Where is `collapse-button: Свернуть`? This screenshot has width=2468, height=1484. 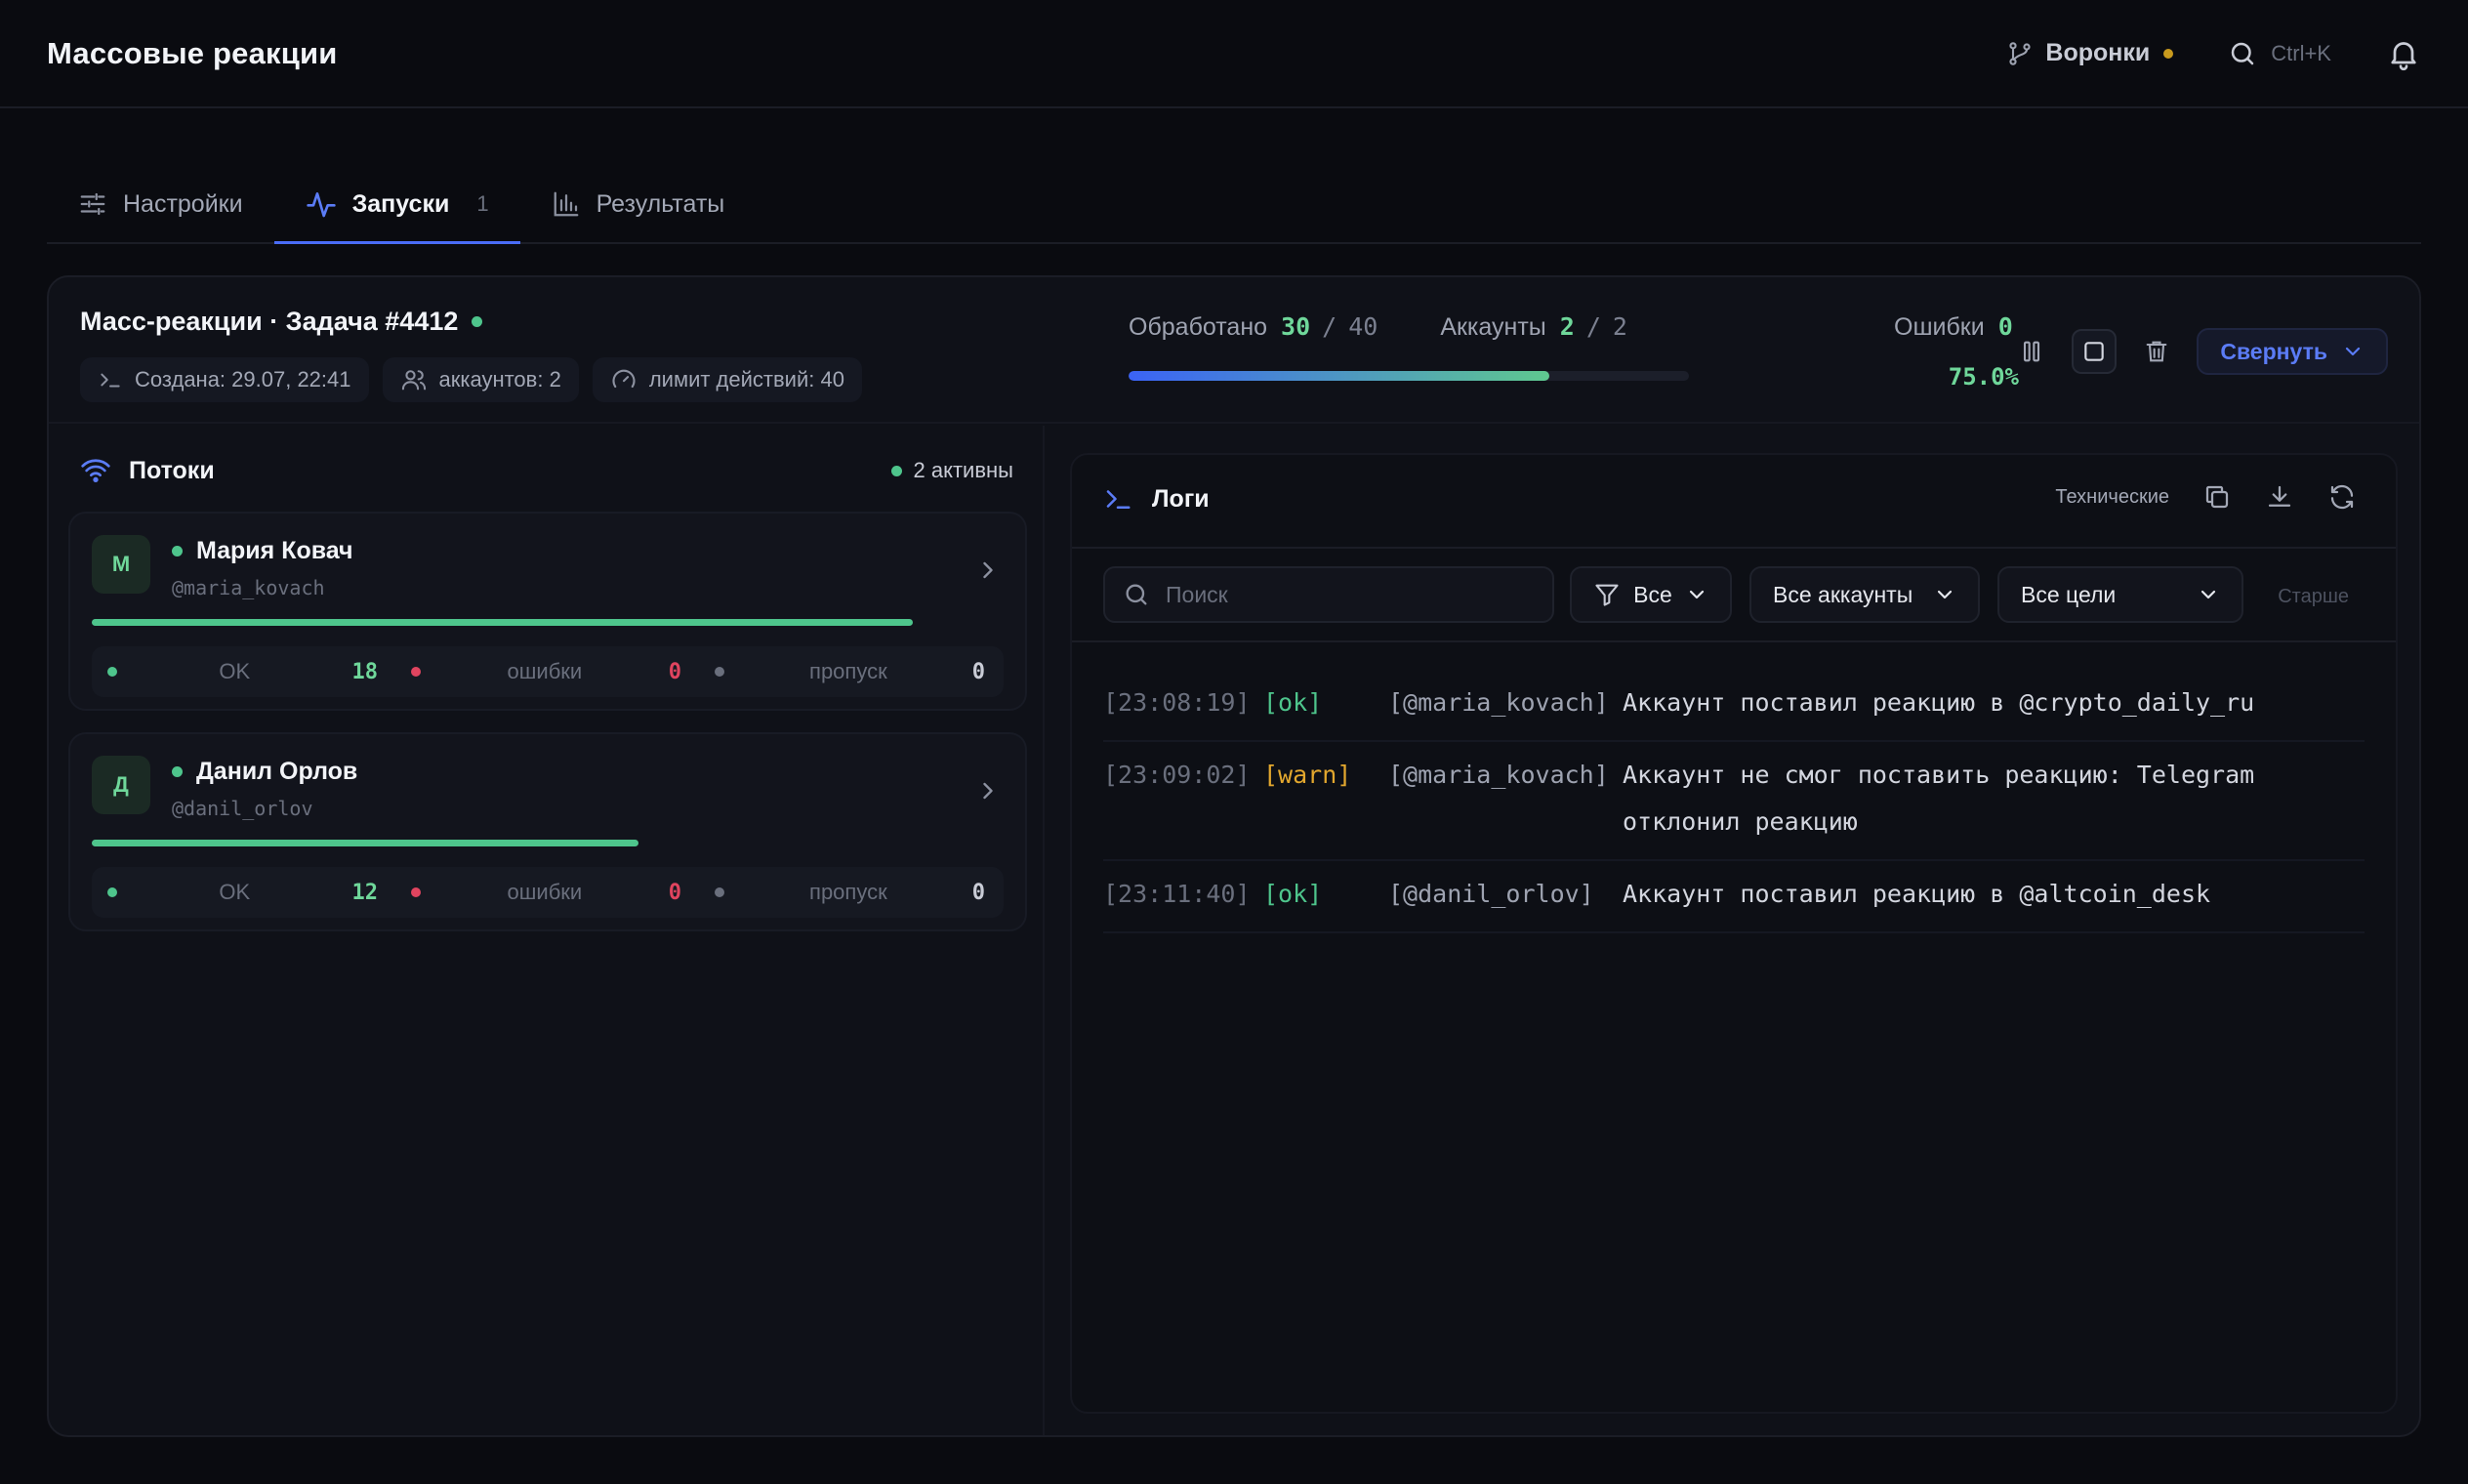
collapse-button: Свернуть is located at coordinates (2292, 352).